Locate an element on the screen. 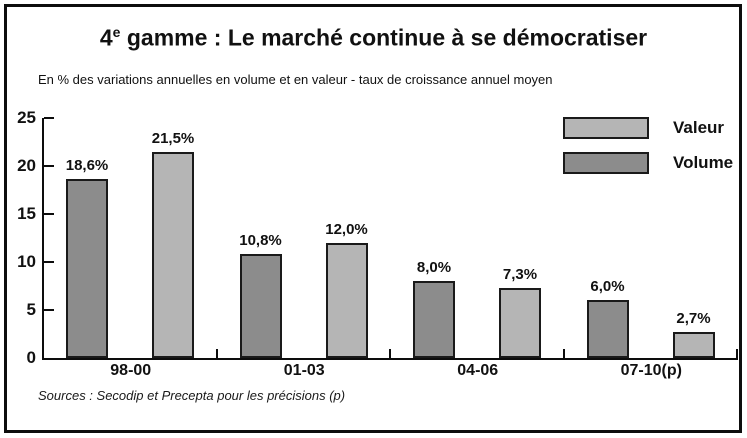  legend: Valeur Volume is located at coordinates (648, 152).